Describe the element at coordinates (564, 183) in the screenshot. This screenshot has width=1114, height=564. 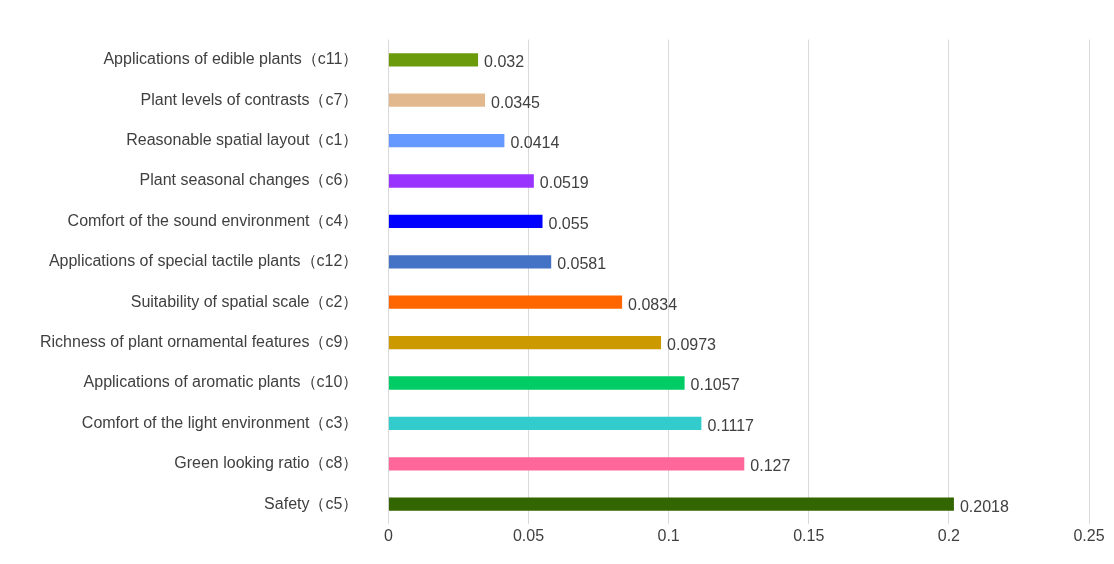
I see `data-label: 0.0519` at that location.